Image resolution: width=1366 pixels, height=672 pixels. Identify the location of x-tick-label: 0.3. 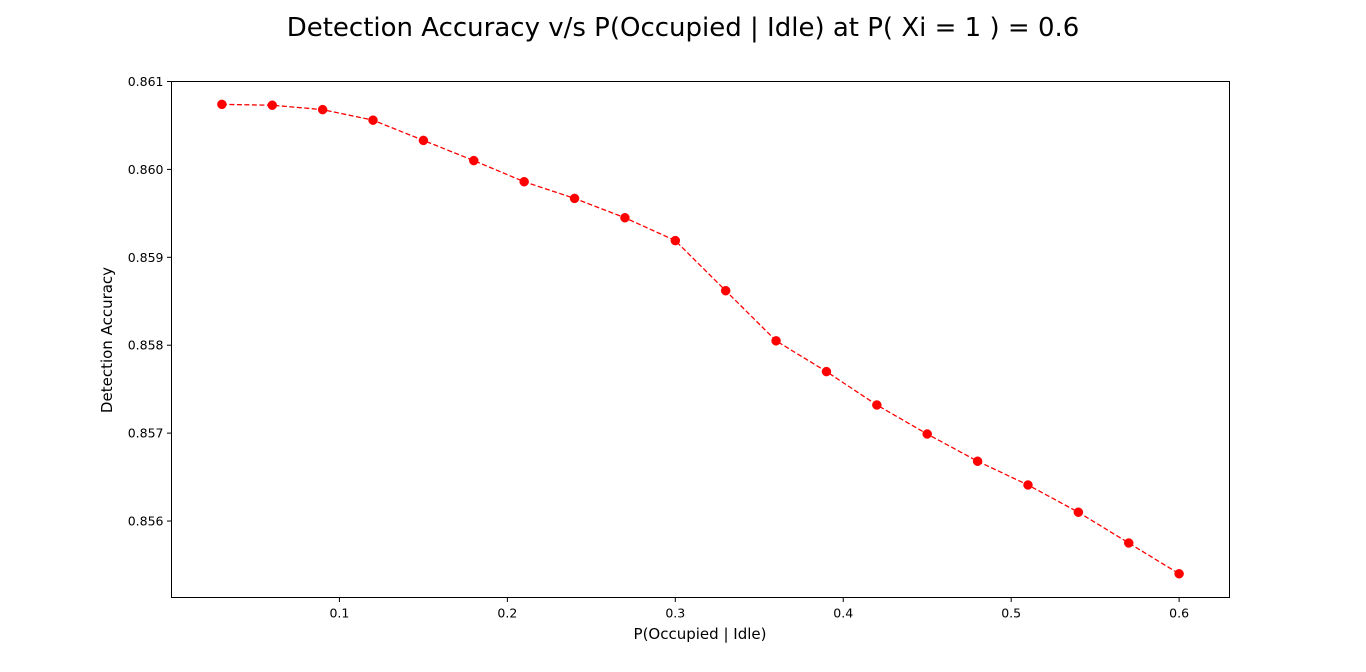
(675, 613).